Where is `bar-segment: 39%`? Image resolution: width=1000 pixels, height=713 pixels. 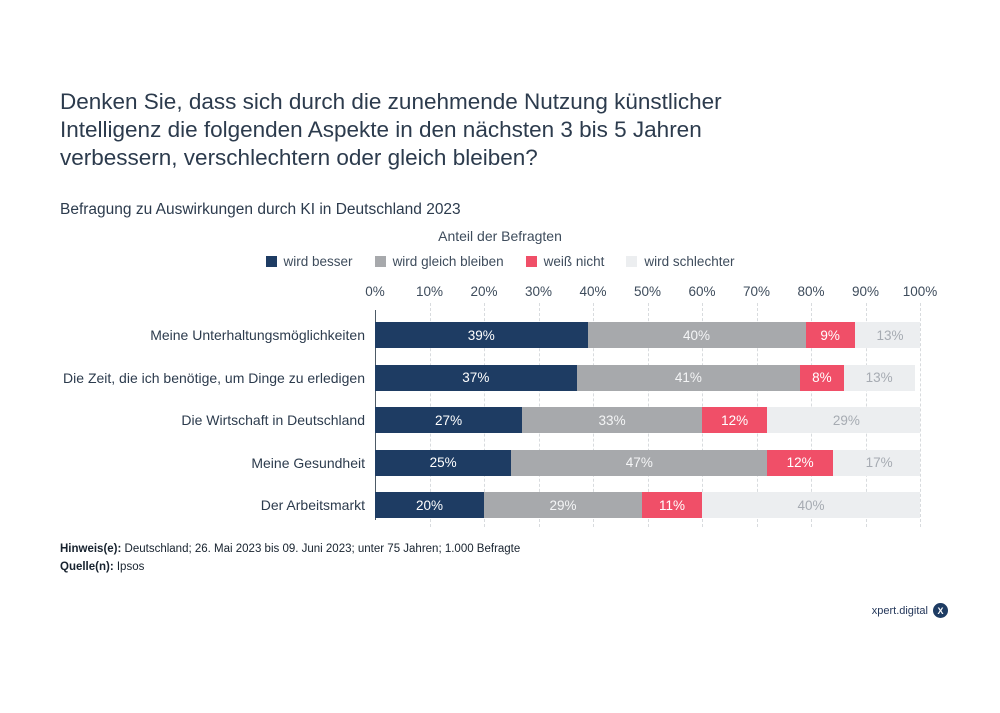 bar-segment: 39% is located at coordinates (481, 335).